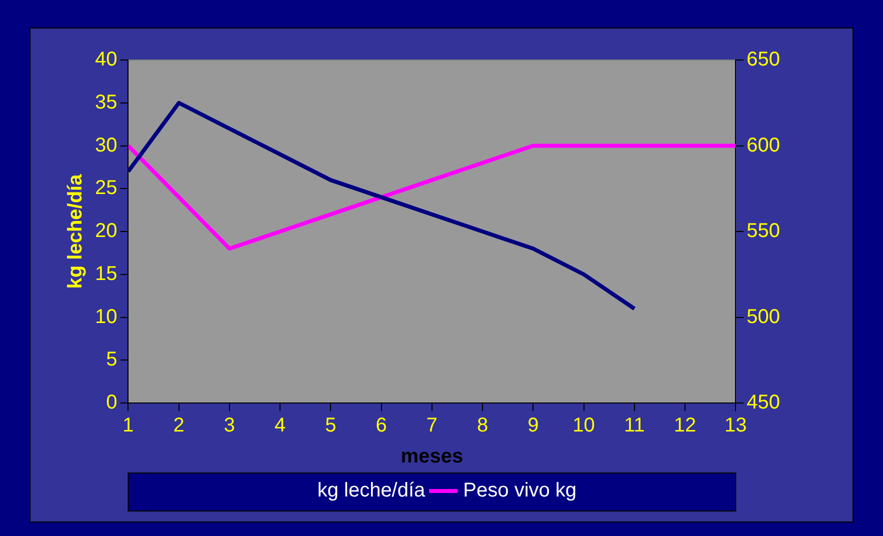 Image resolution: width=883 pixels, height=536 pixels. I want to click on x-tick-label: 13, so click(735, 425).